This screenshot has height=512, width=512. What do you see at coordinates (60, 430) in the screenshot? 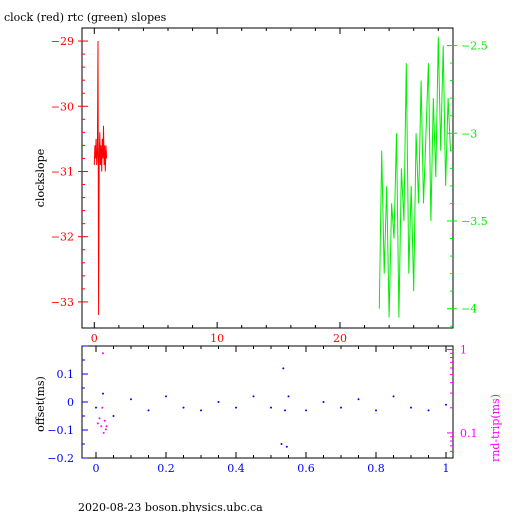
I see `bottom-y-tick-label: −0.1` at bounding box center [60, 430].